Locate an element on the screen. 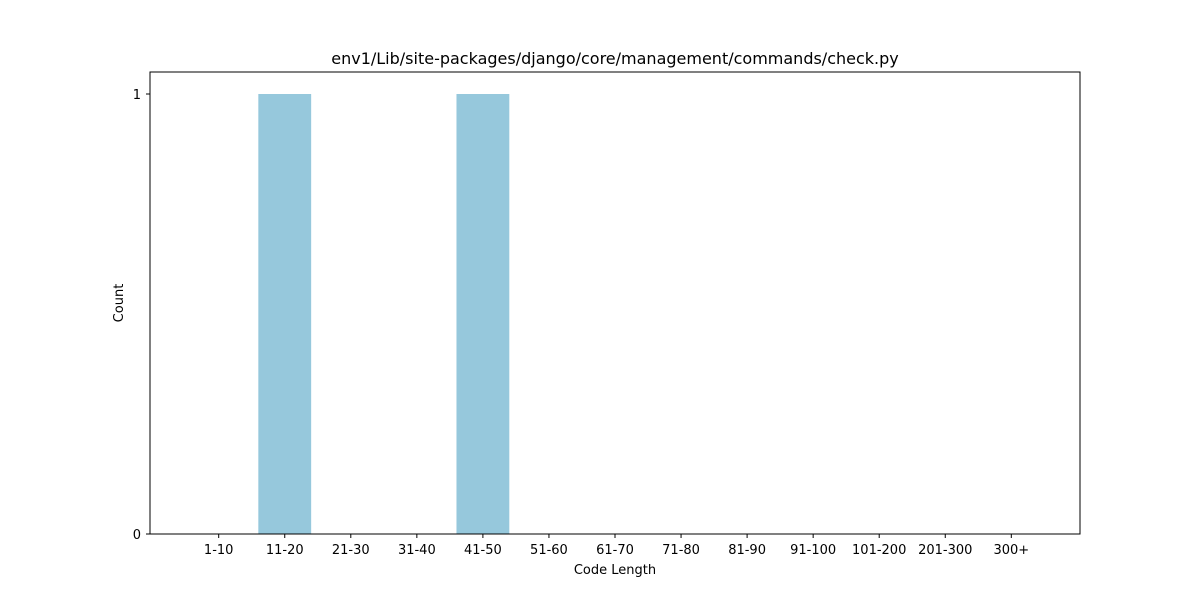 The image size is (1200, 600). x-tick-label: 11-20 is located at coordinates (285, 550).